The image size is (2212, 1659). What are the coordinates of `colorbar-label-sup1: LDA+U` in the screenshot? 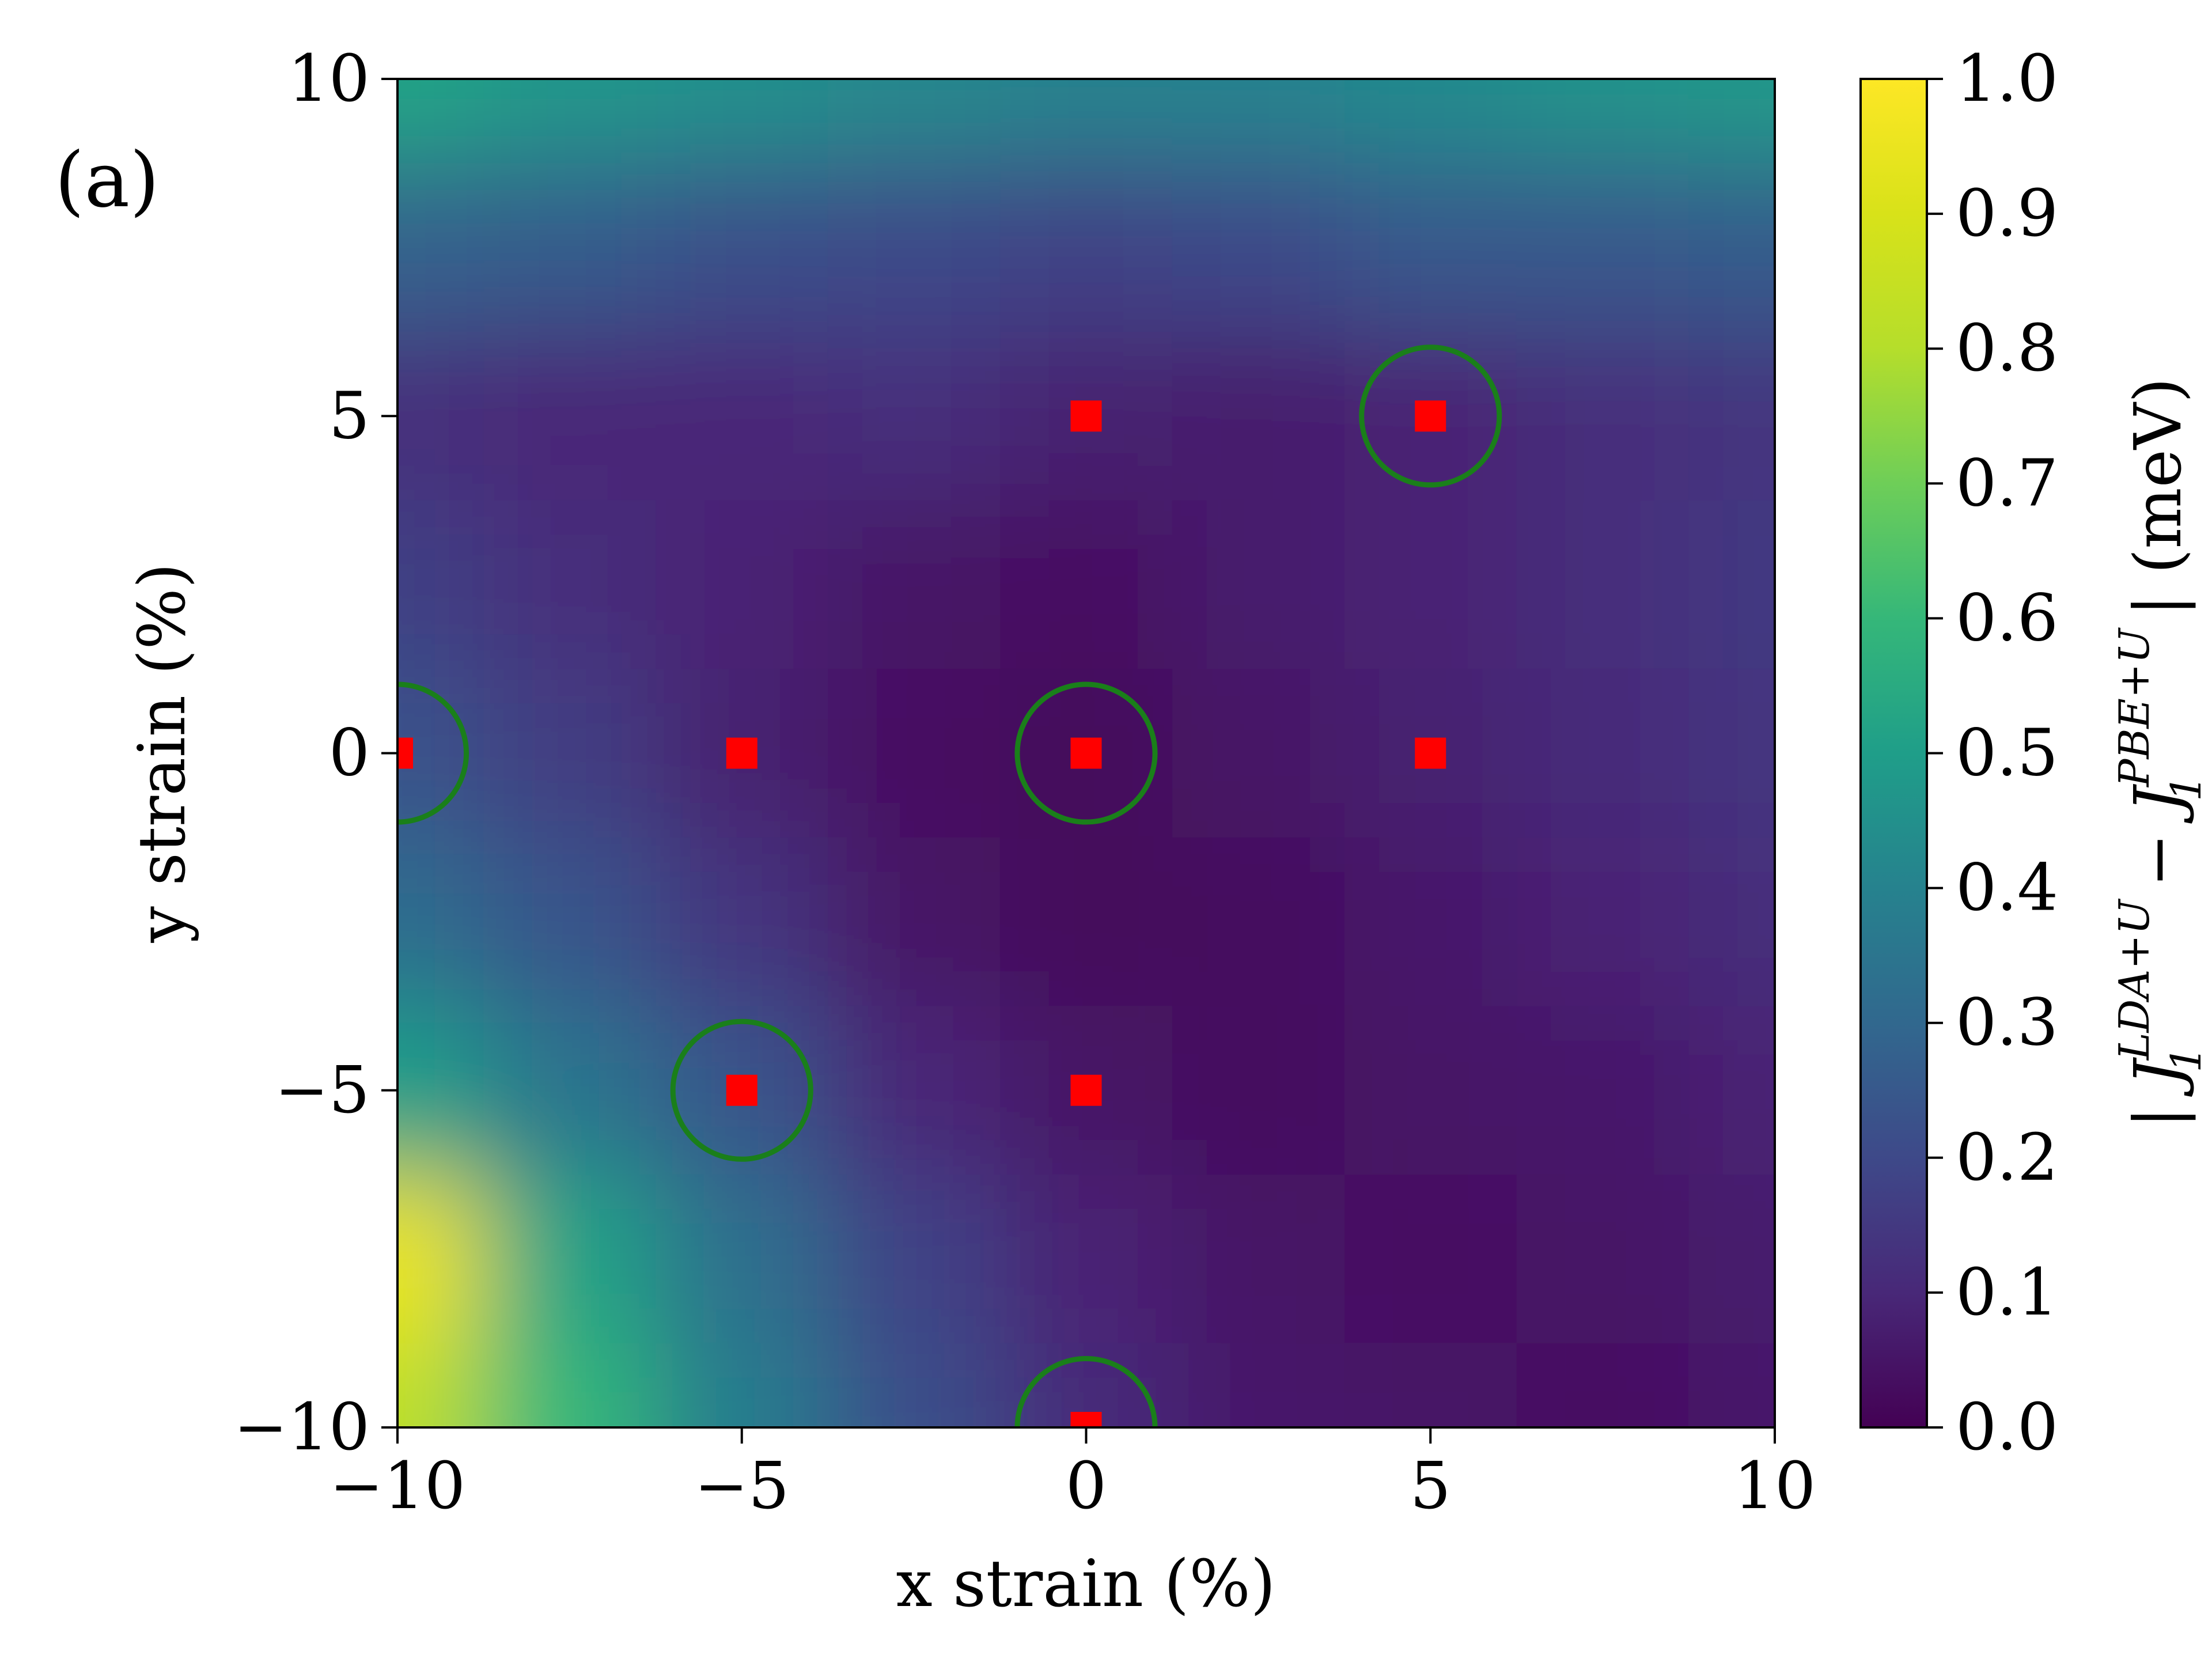 It's located at (2134, 979).